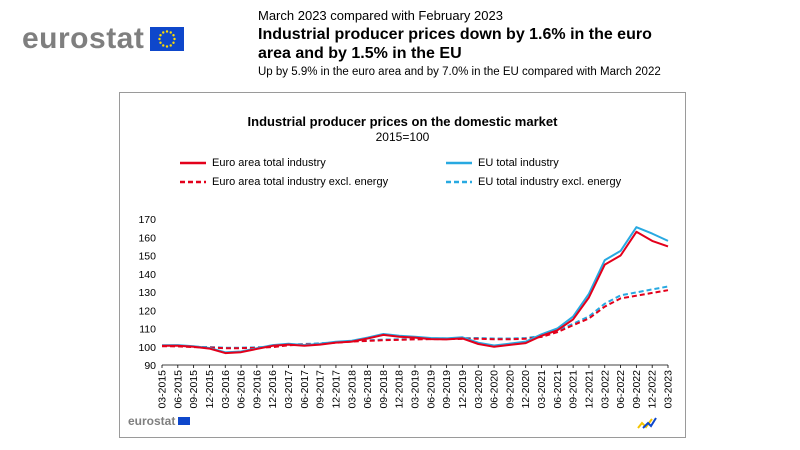 This screenshot has height=450, width=800. I want to click on y-tick-label: 170, so click(147, 220).